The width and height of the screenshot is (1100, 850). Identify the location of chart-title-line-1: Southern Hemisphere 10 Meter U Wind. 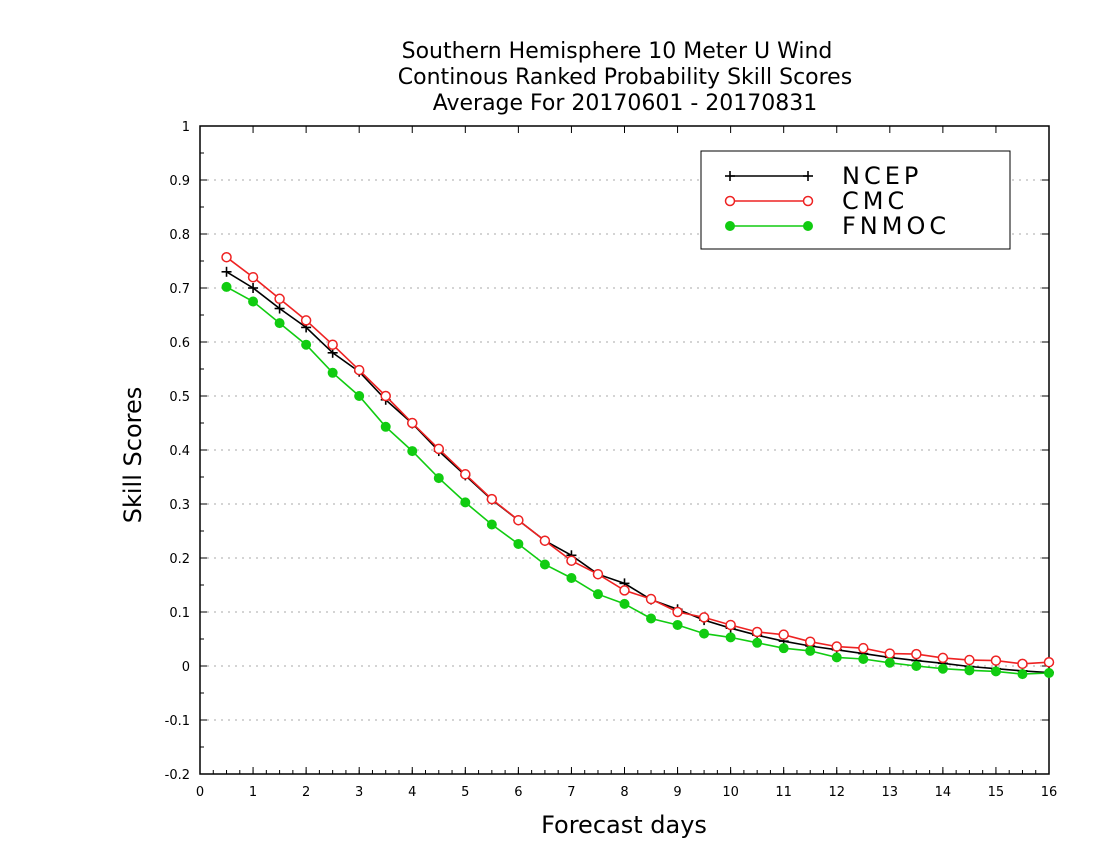
(617, 51).